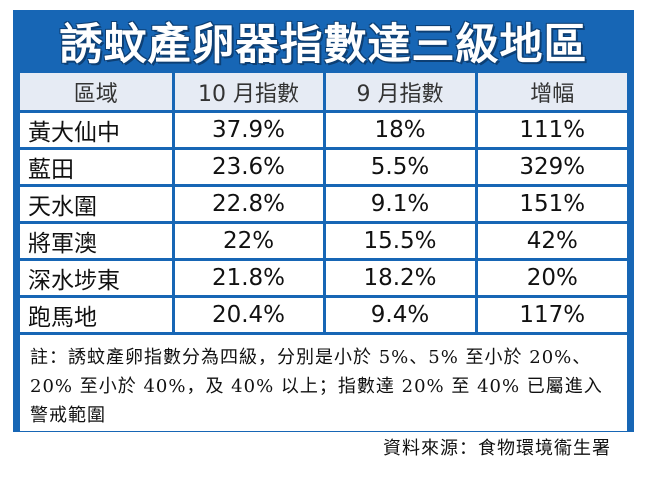 The width and height of the screenshot is (649, 483). Describe the element at coordinates (323, 448) in the screenshot. I see `source-credit: 資料來源：食物環境衞生署` at that location.